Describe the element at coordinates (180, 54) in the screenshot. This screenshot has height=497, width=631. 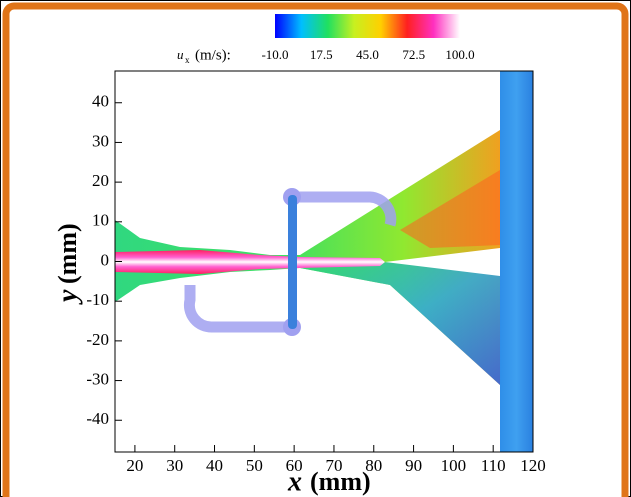
I see `colorbar-symbol: u` at that location.